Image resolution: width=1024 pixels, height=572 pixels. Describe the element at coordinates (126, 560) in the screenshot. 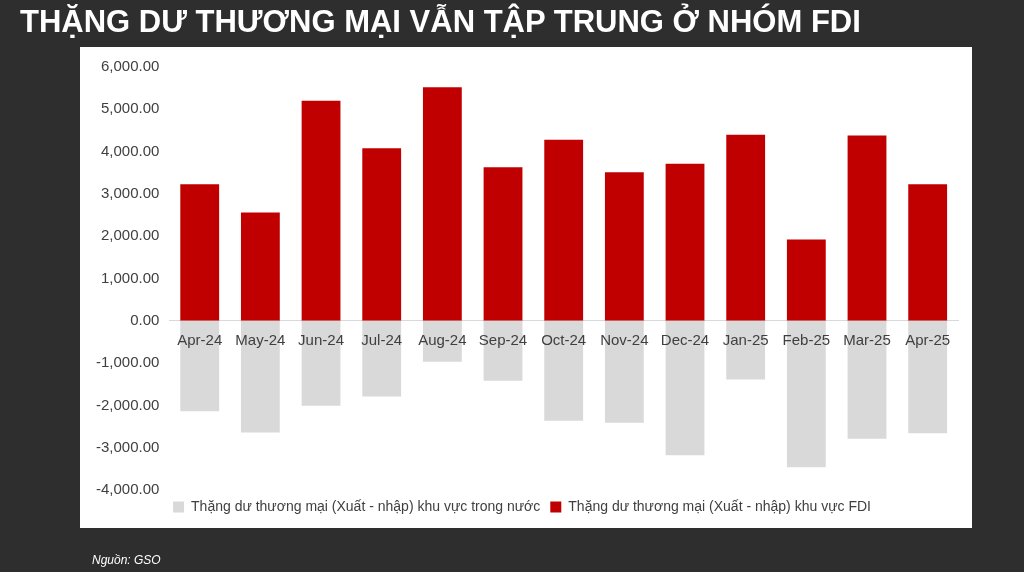

I see `text: Nguồn: GSO` at that location.